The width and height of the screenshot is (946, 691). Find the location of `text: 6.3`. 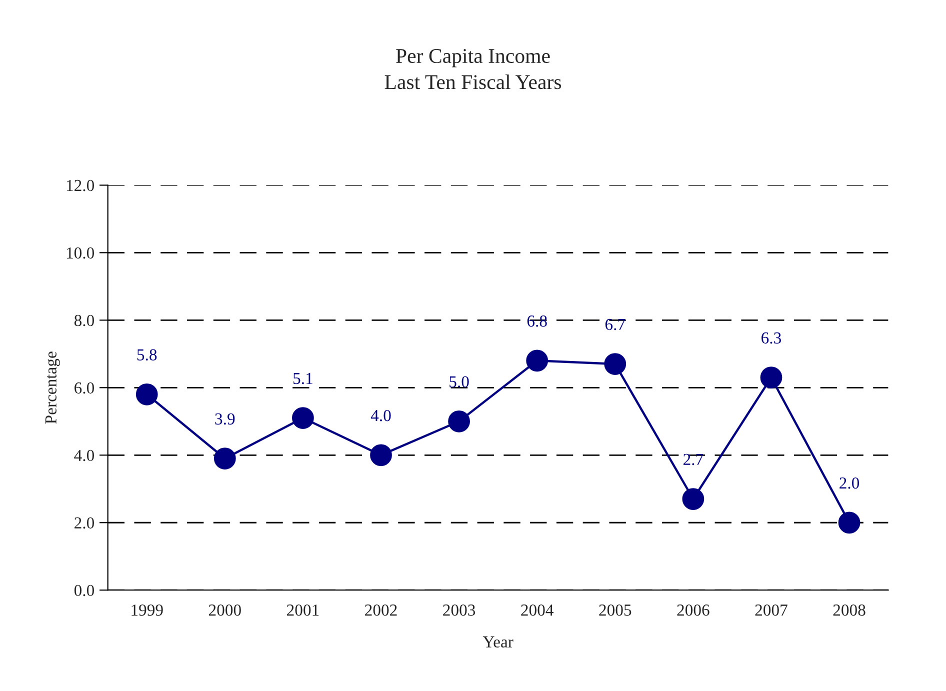

text: 6.3 is located at coordinates (771, 338).